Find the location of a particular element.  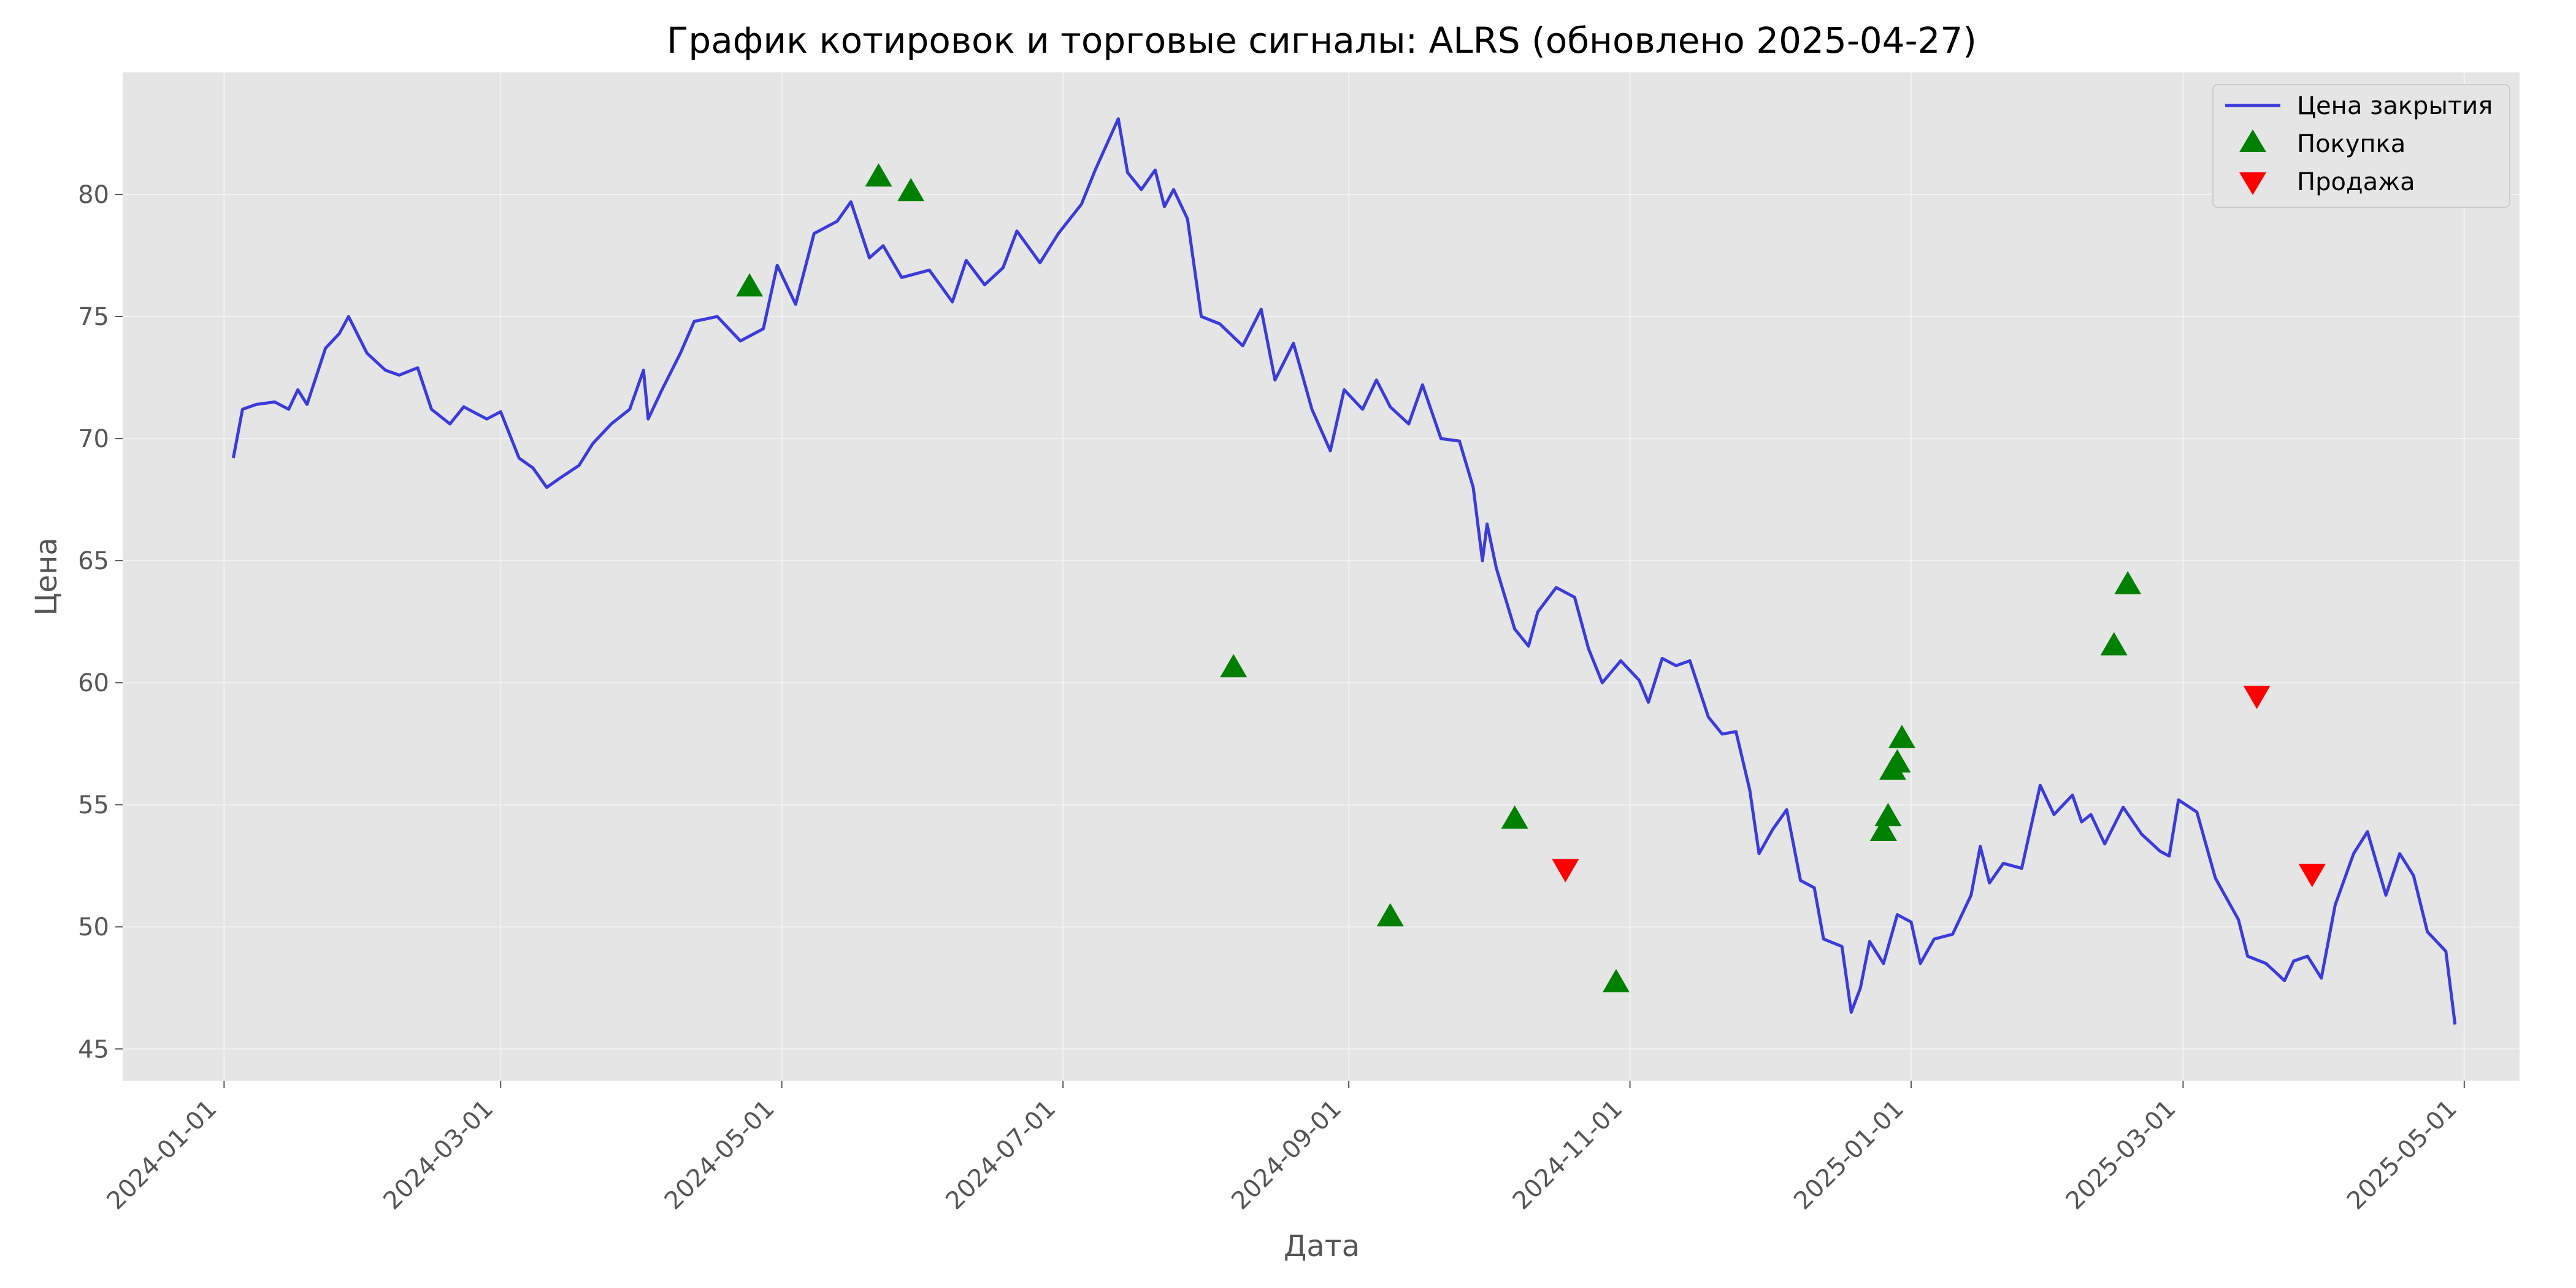

y-axis-label: Цена is located at coordinates (46, 576).